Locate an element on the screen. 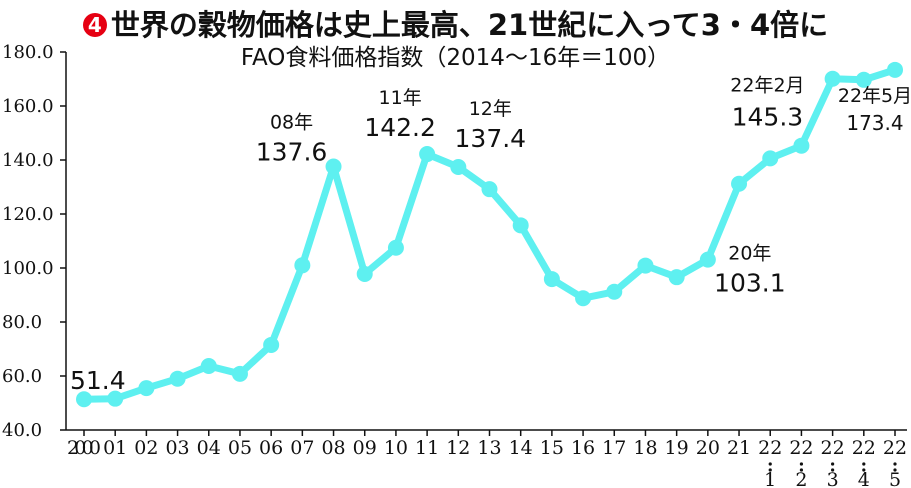  x-tick-label: 07 is located at coordinates (302, 448).